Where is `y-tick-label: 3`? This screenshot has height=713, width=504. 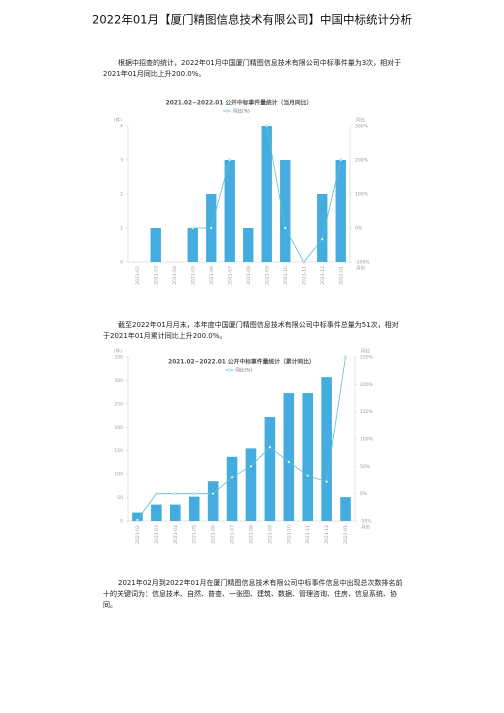
y-tick-label: 3 is located at coordinates (121, 161).